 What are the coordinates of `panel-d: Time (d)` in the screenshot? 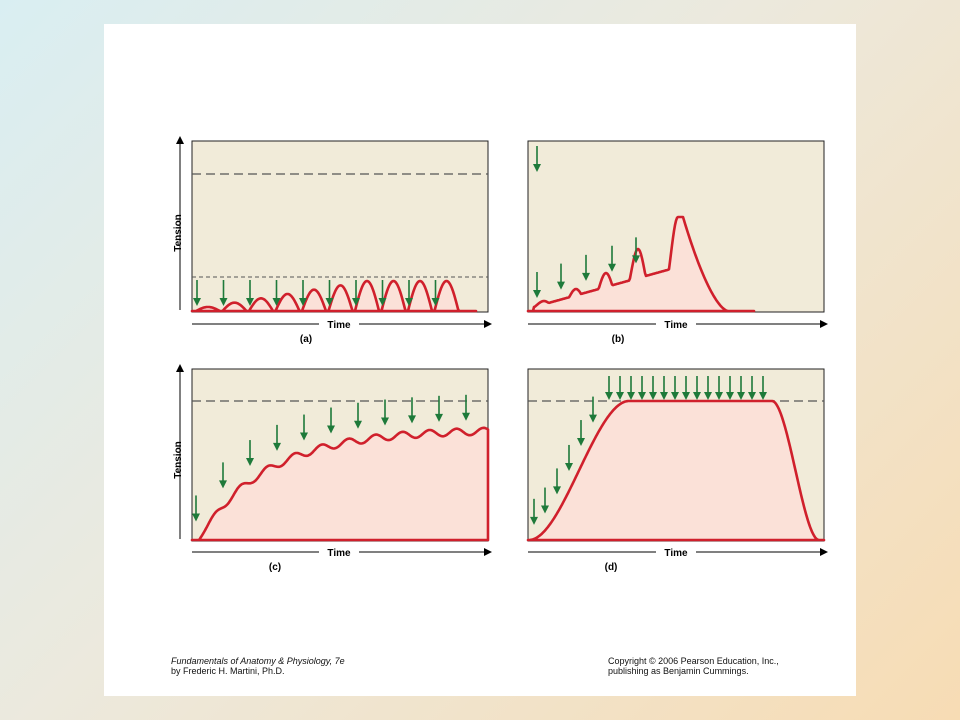 It's located at (677, 470).